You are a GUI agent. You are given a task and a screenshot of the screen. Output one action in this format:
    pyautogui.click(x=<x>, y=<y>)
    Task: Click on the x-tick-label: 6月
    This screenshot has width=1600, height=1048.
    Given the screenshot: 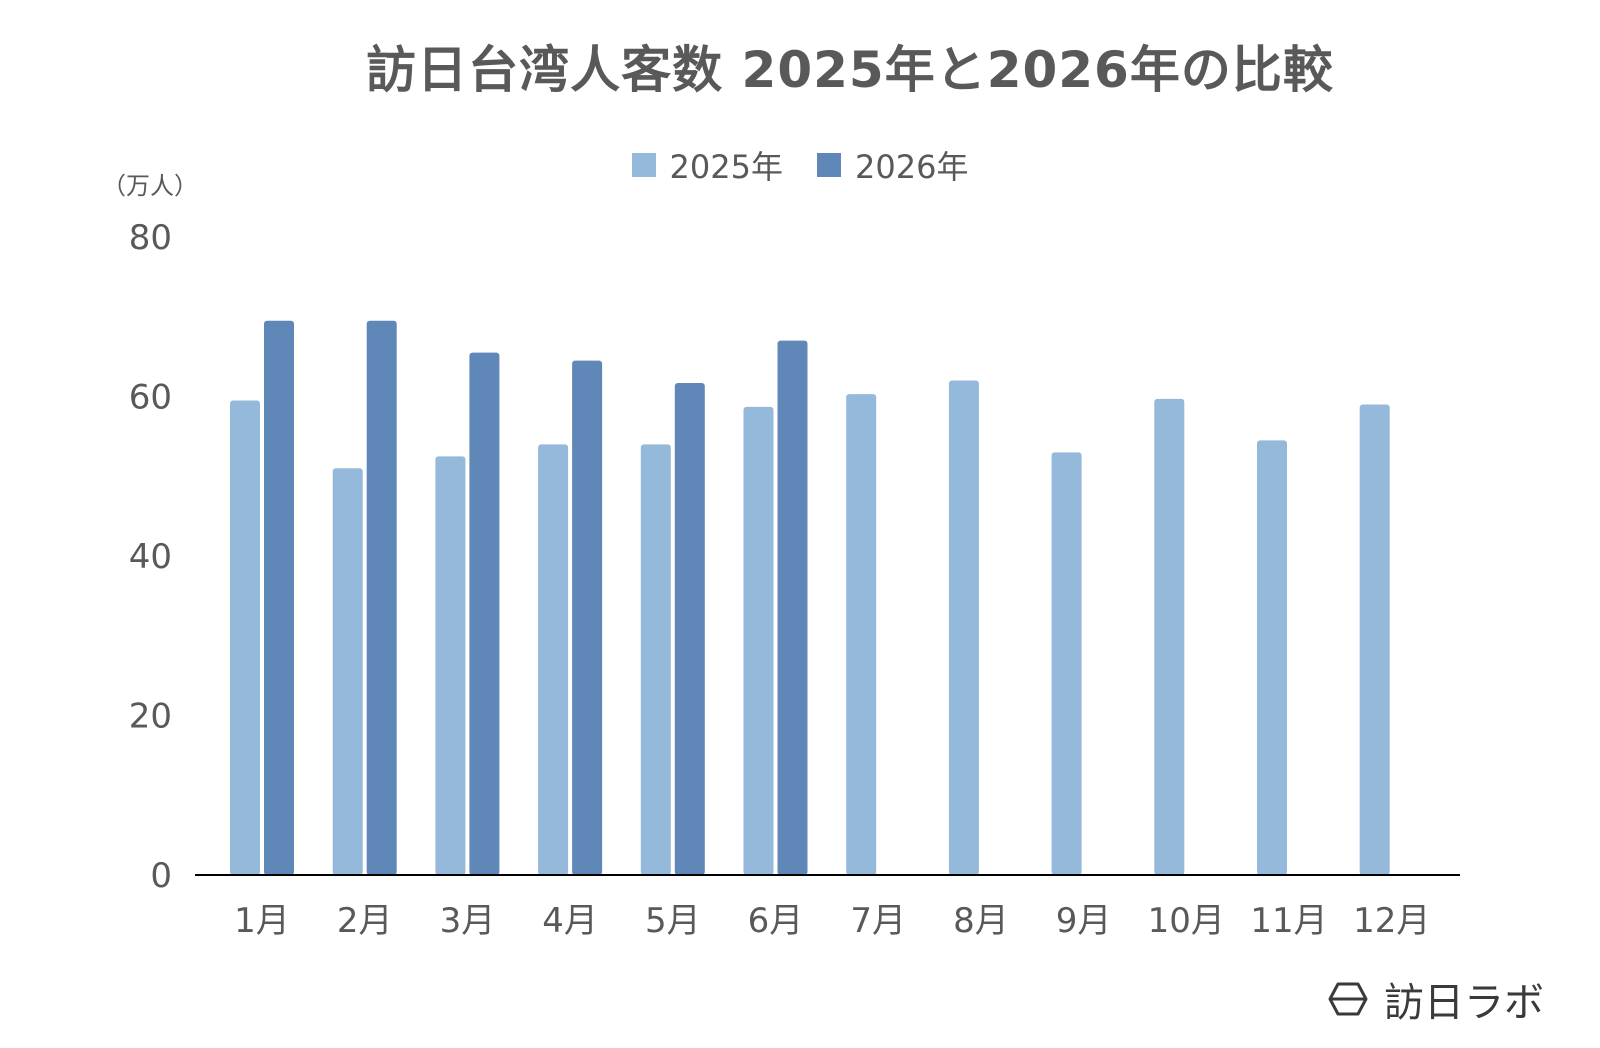 What is the action you would take?
    pyautogui.click(x=776, y=921)
    